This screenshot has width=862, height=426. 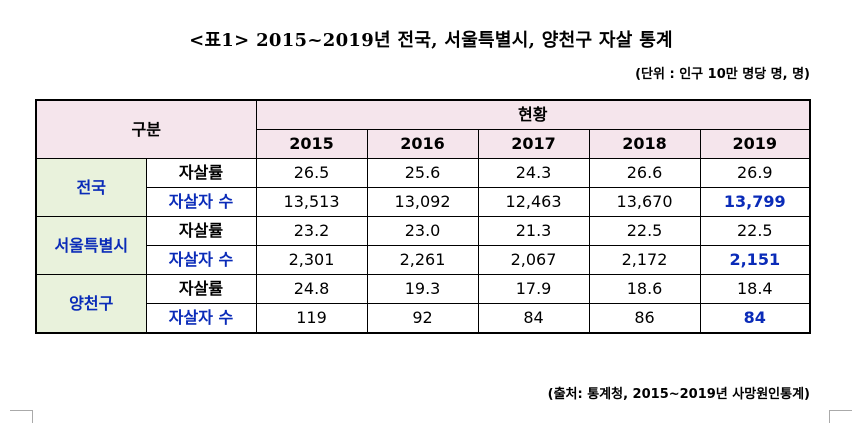 I want to click on table-cell: 26.9, so click(x=755, y=173).